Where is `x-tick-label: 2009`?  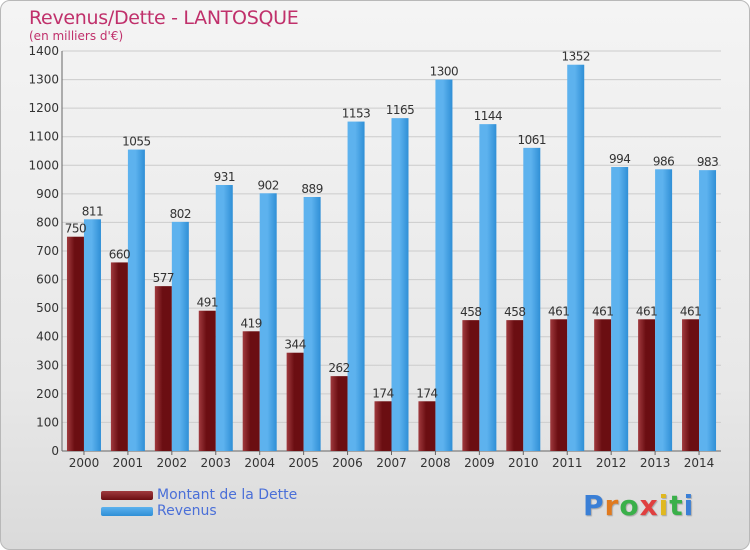 x-tick-label: 2009 is located at coordinates (479, 463).